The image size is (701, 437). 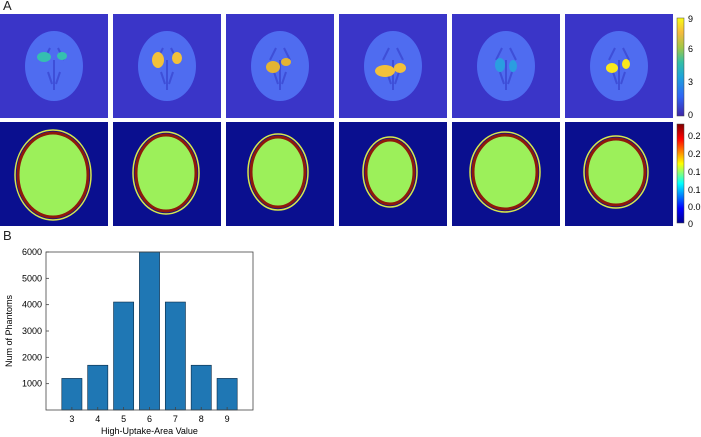 What do you see at coordinates (694, 154) in the screenshot?
I see `mu-tick-0.2: 0.2` at bounding box center [694, 154].